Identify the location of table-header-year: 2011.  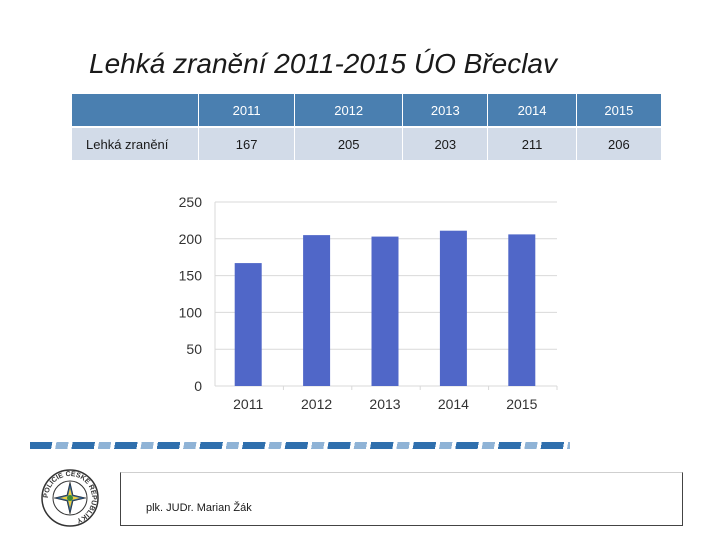
(247, 111).